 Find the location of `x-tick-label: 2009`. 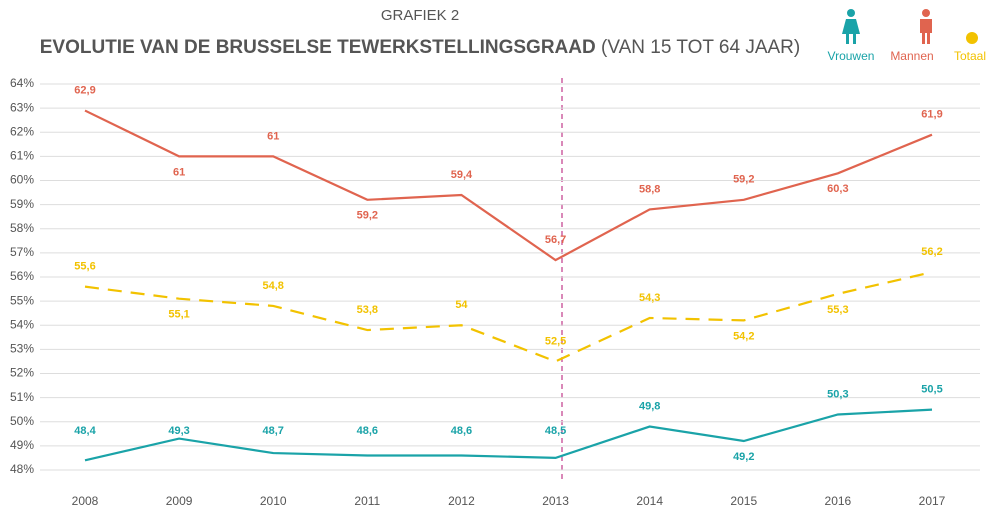

x-tick-label: 2009 is located at coordinates (179, 501).